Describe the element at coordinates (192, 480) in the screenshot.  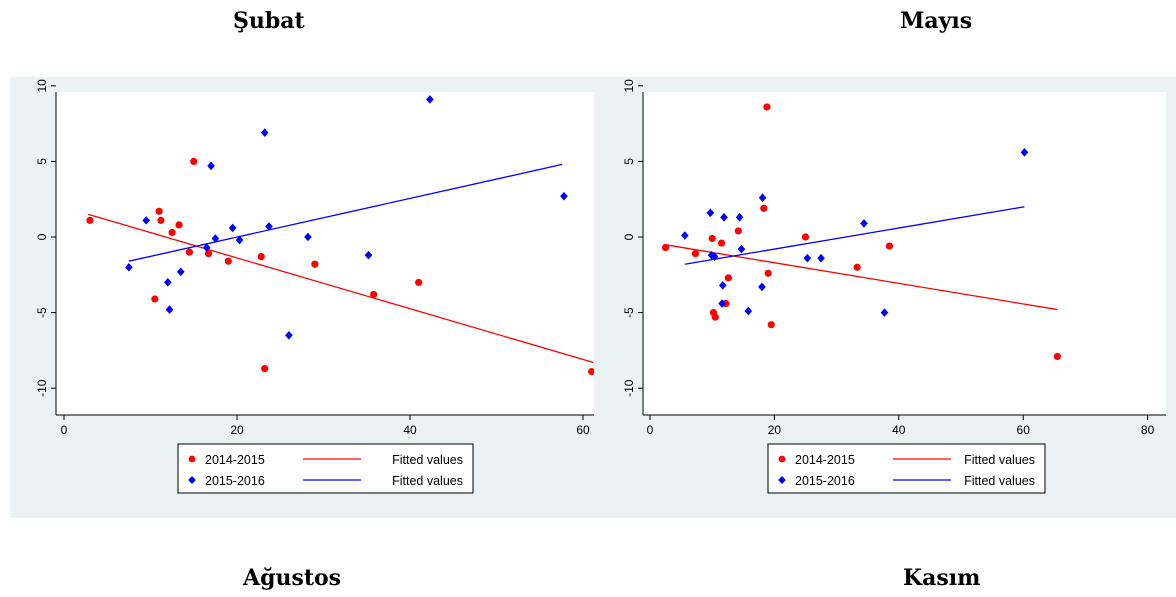
I see `legend-marker-diamond` at that location.